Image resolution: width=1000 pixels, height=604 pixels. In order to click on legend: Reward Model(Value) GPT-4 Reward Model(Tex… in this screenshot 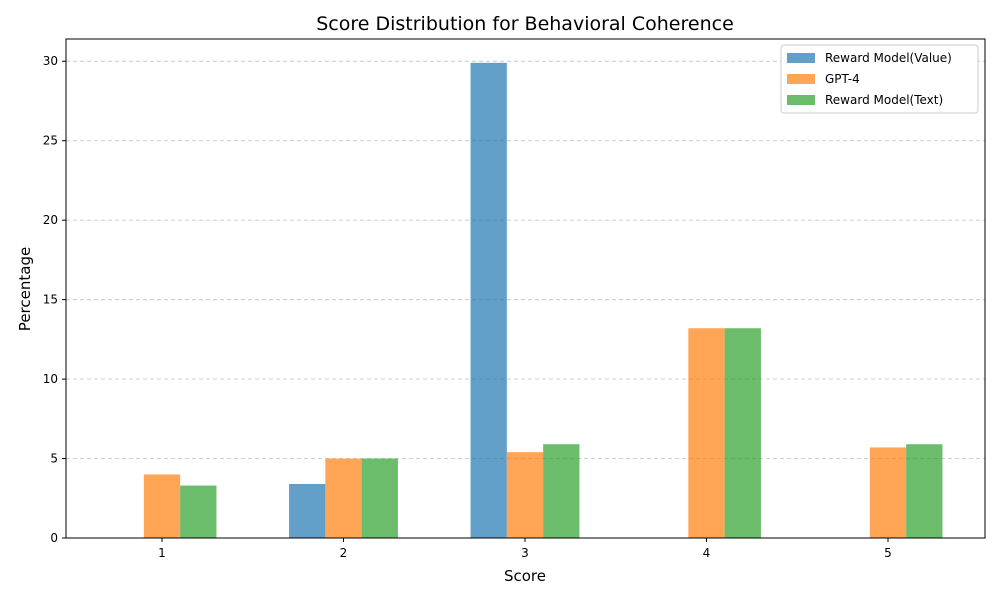, I will do `click(879, 79)`.